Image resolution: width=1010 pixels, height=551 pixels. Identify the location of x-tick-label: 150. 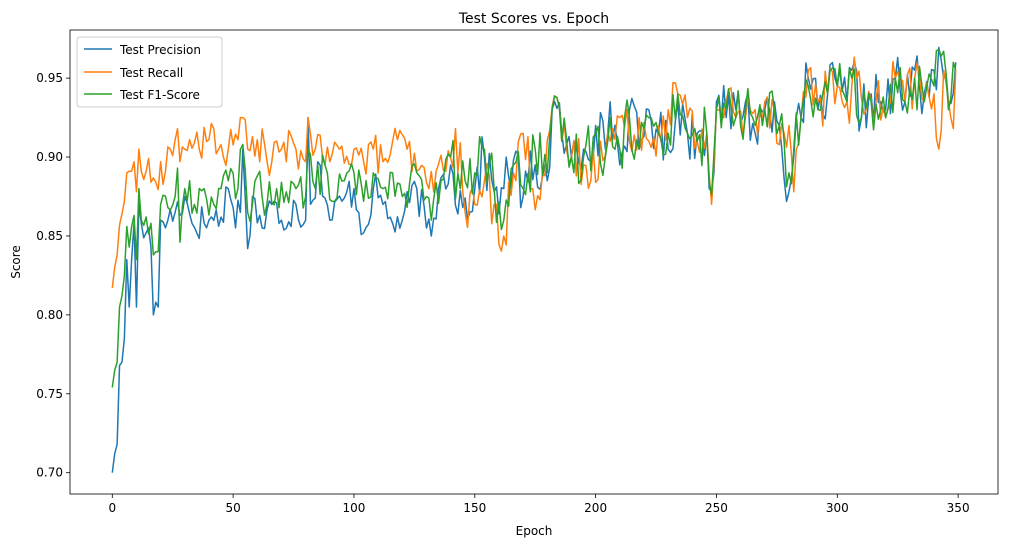
(474, 508).